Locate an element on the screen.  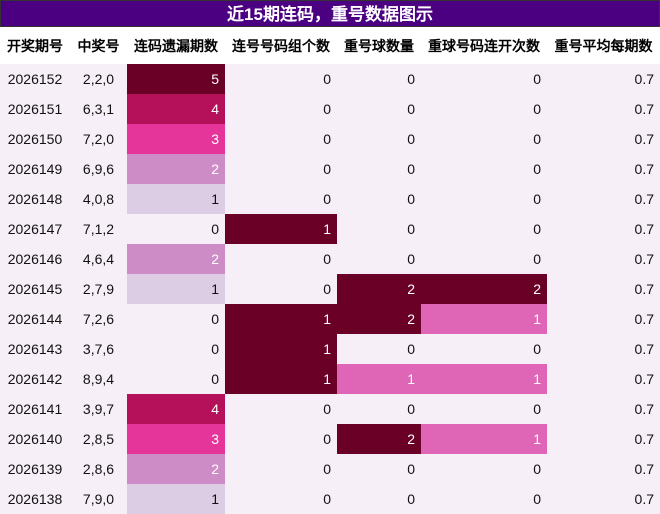
cell: 4,0,8 is located at coordinates (98, 199).